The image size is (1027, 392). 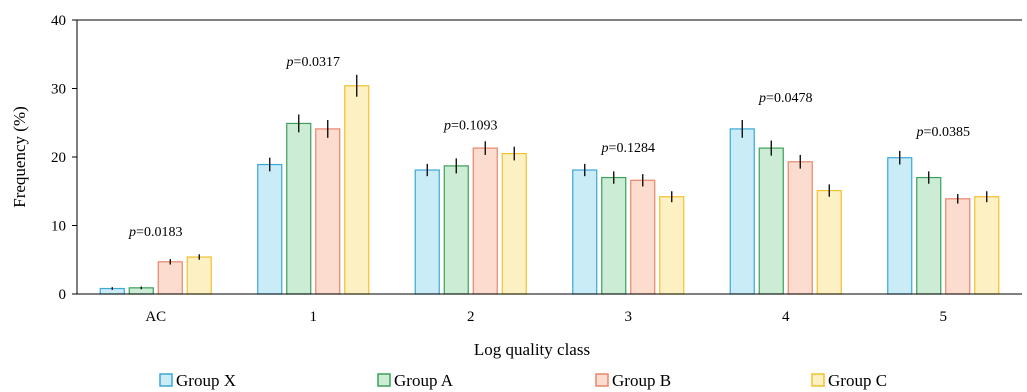 What do you see at coordinates (19, 157) in the screenshot?
I see `y-axis-title: Frequency (%)` at bounding box center [19, 157].